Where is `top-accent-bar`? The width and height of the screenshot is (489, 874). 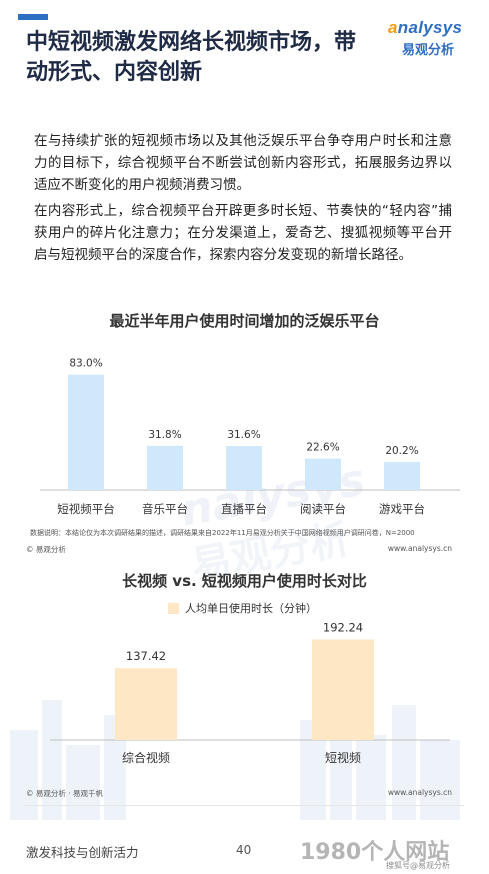 top-accent-bar is located at coordinates (33, 17).